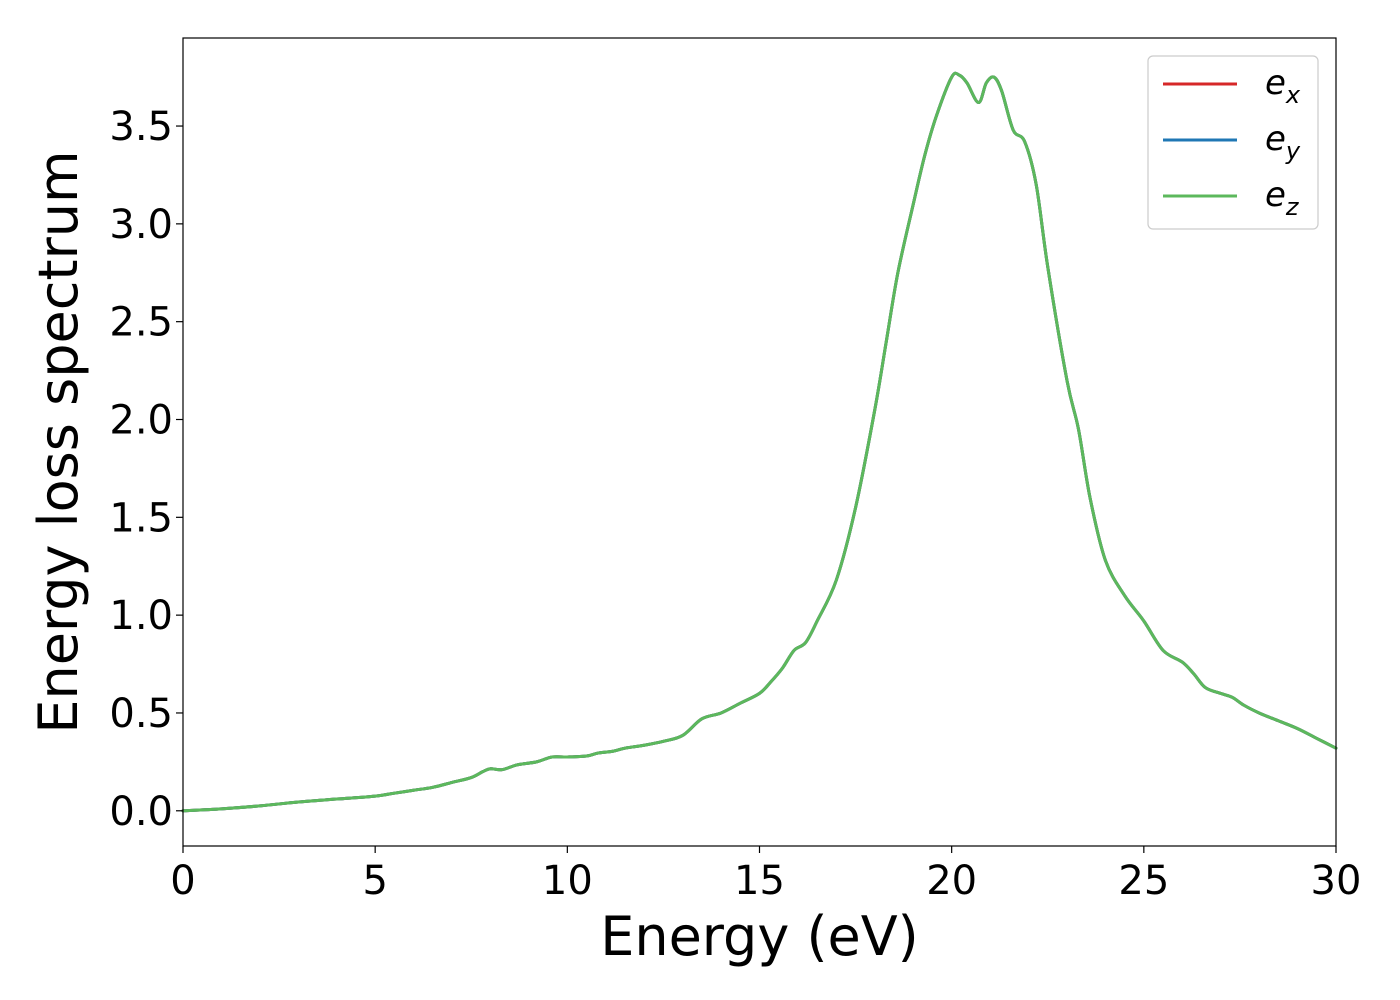 This screenshot has height=1000, width=1400. What do you see at coordinates (1283, 86) in the screenshot?
I see `legend-label-e-x: ex` at bounding box center [1283, 86].